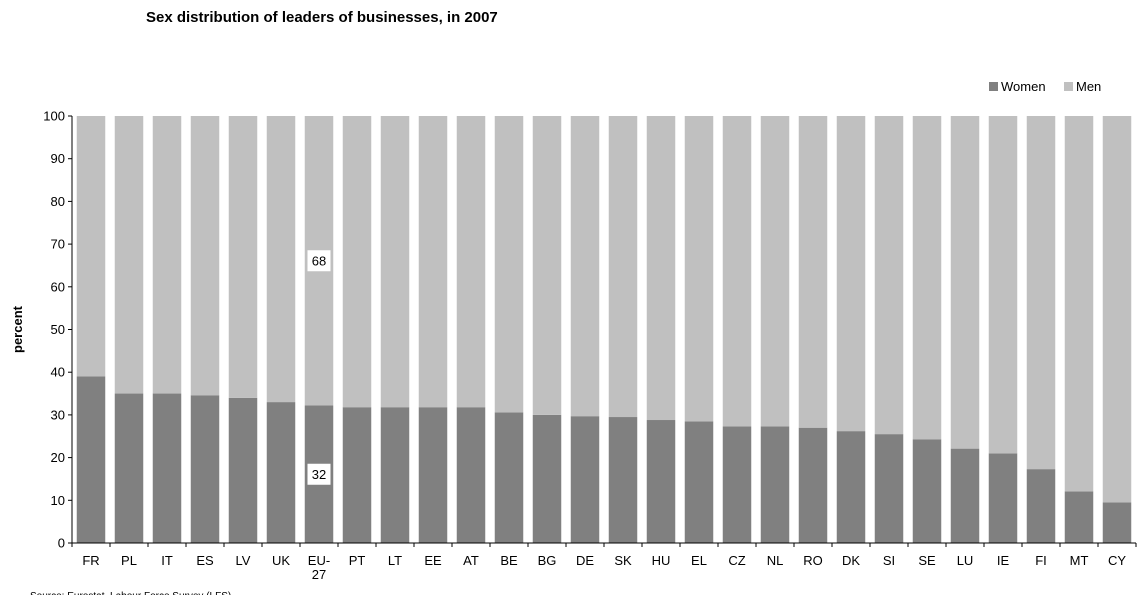  Describe the element at coordinates (1003, 285) in the screenshot. I see `bar-men-ie` at that location.